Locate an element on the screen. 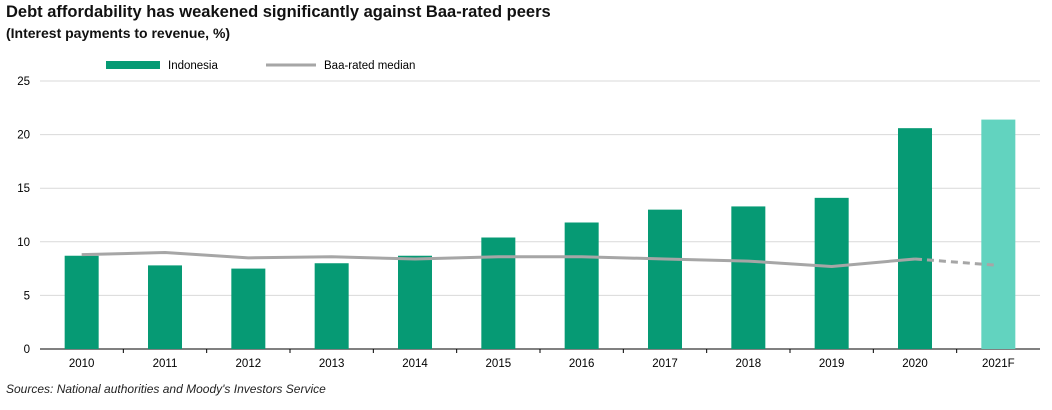 The width and height of the screenshot is (1052, 410). line-series-baa-median is located at coordinates (540, 259).